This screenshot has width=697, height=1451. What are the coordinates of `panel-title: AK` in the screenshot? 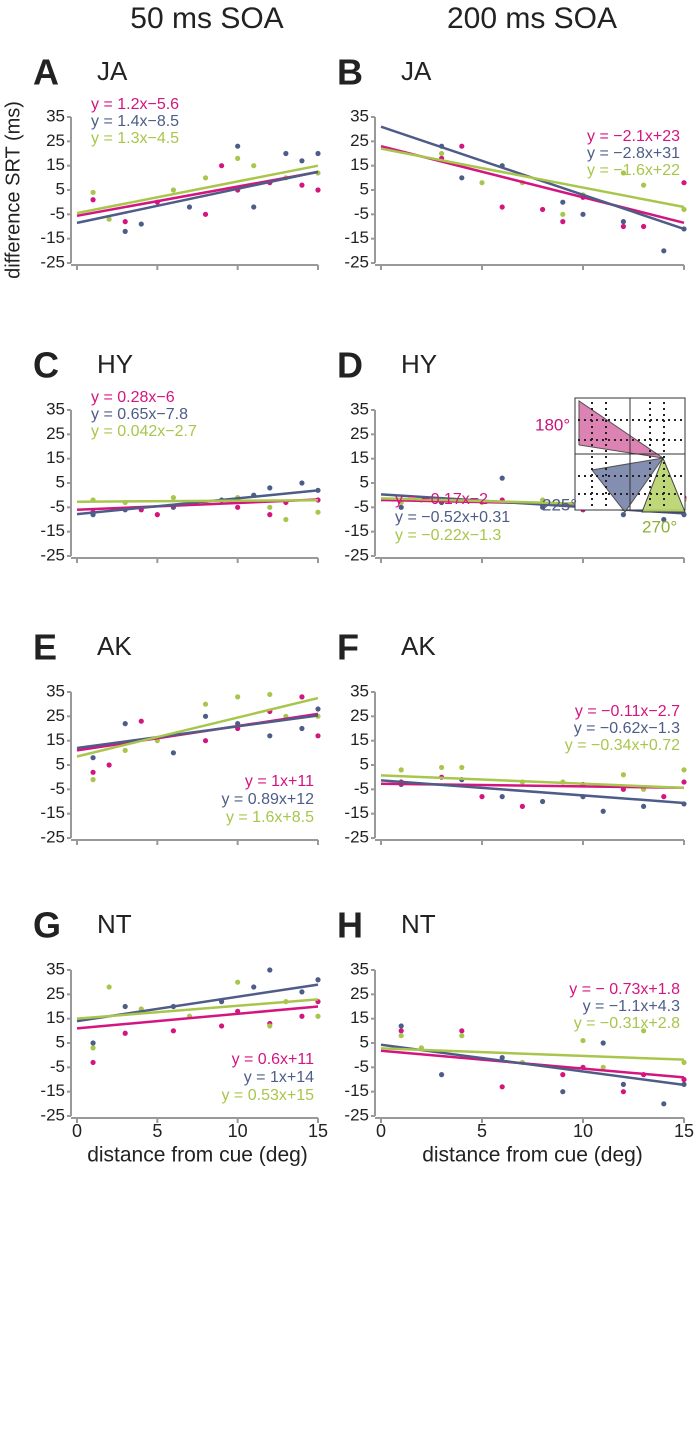 It's located at (114, 646).